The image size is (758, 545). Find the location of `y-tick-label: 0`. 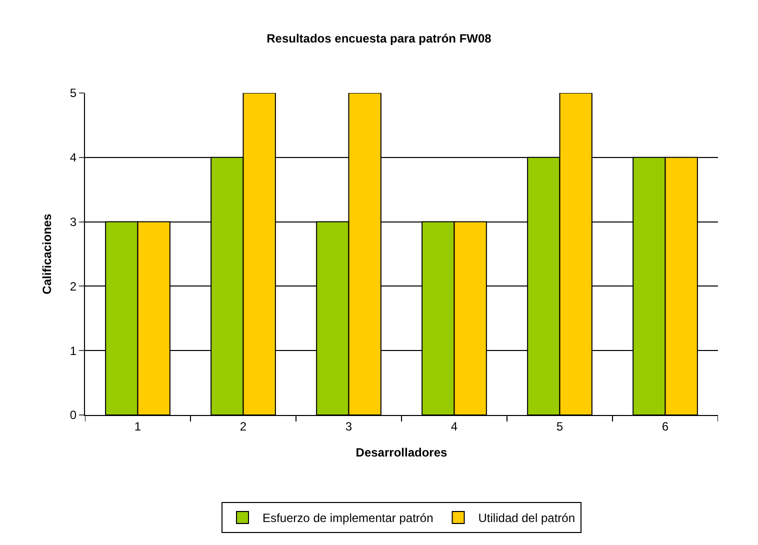

y-tick-label: 0 is located at coordinates (73, 415).